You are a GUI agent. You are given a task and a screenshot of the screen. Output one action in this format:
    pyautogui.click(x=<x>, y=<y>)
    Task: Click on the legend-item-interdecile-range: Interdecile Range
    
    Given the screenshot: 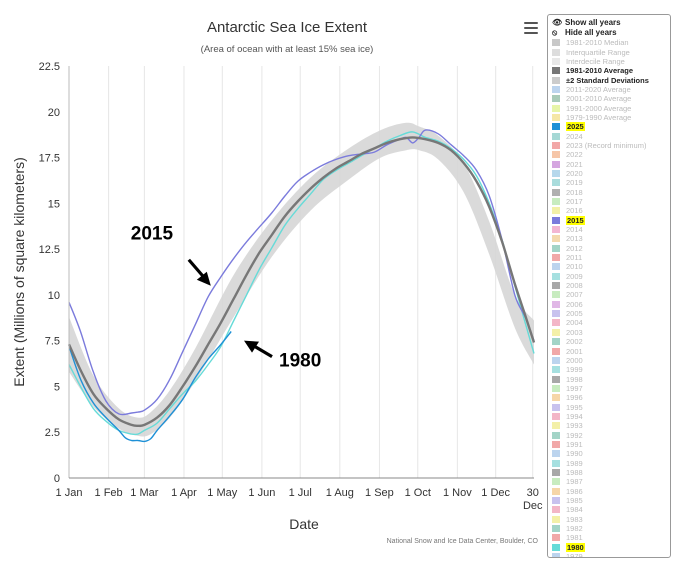 What is the action you would take?
    pyautogui.click(x=611, y=61)
    